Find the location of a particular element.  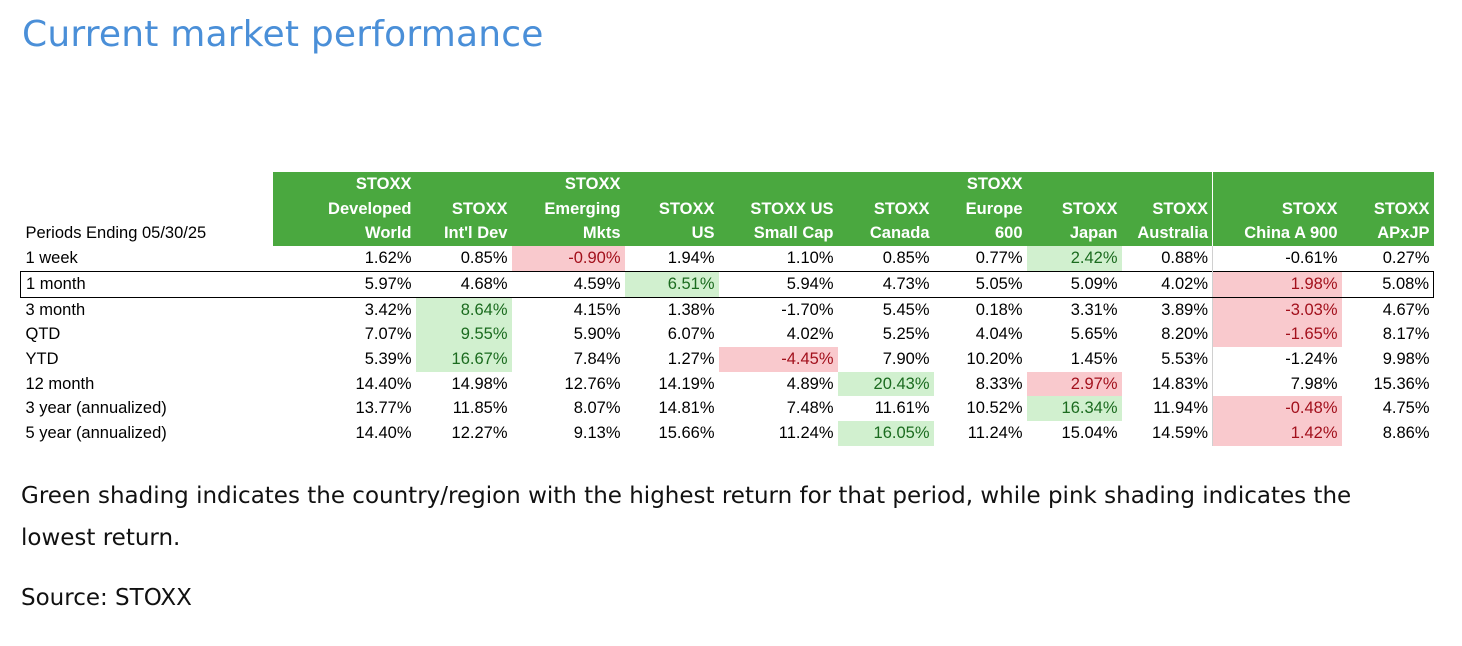

column-header-line: 600 is located at coordinates (980, 234).